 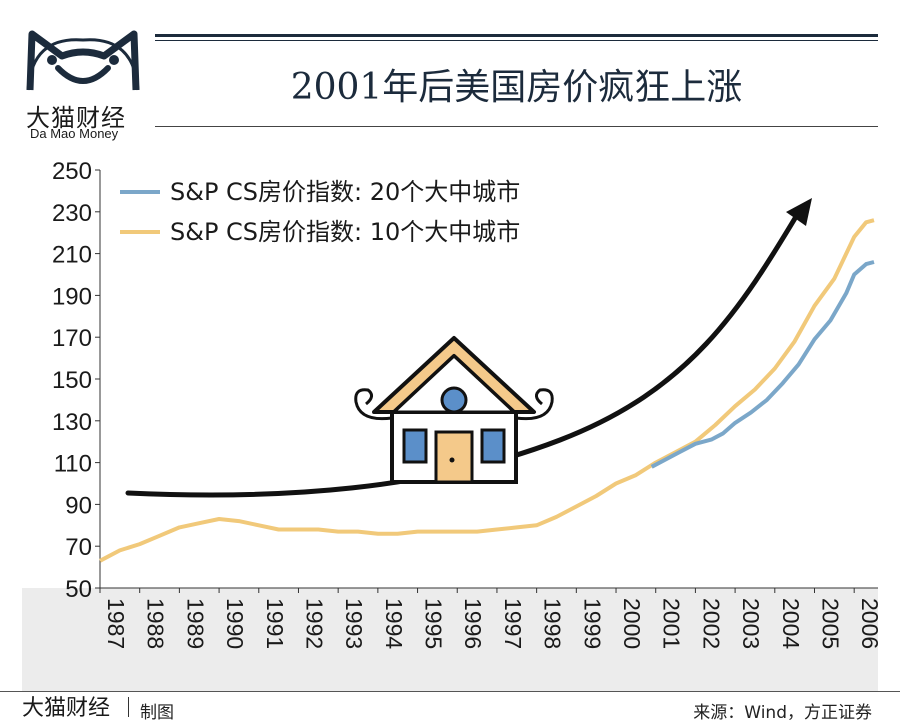 What do you see at coordinates (553, 623) in the screenshot?
I see `x-tick-label: 1998` at bounding box center [553, 623].